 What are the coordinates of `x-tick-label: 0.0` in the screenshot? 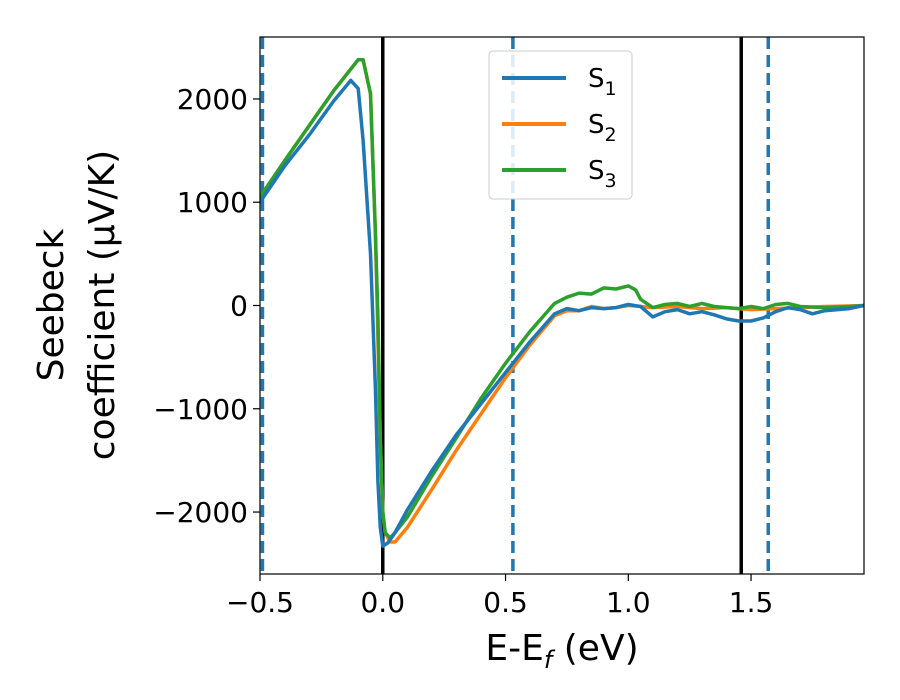 It's located at (382, 602).